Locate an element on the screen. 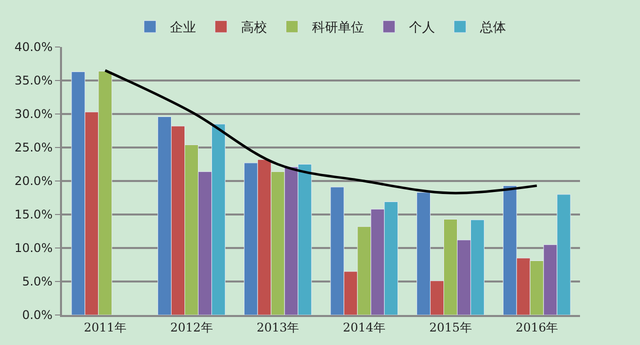 Image resolution: width=640 pixels, height=345 pixels. legend-label: 个人 is located at coordinates (422, 28).